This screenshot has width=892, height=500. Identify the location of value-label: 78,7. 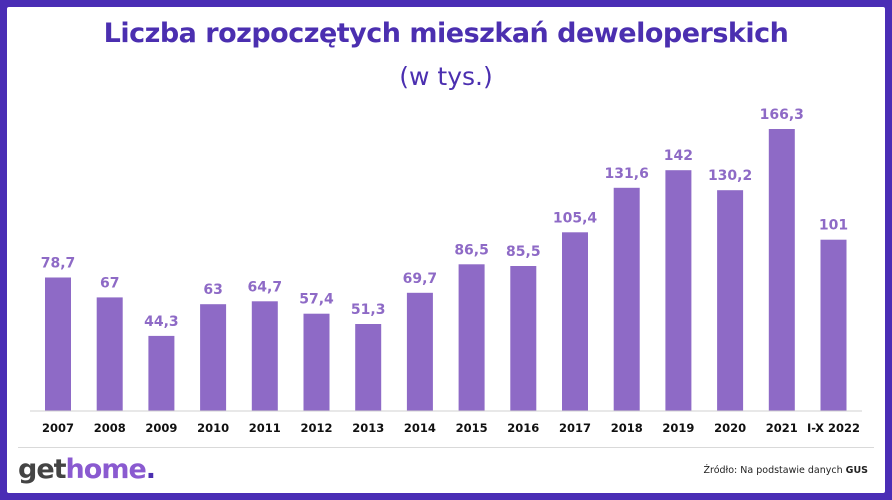
(58, 264).